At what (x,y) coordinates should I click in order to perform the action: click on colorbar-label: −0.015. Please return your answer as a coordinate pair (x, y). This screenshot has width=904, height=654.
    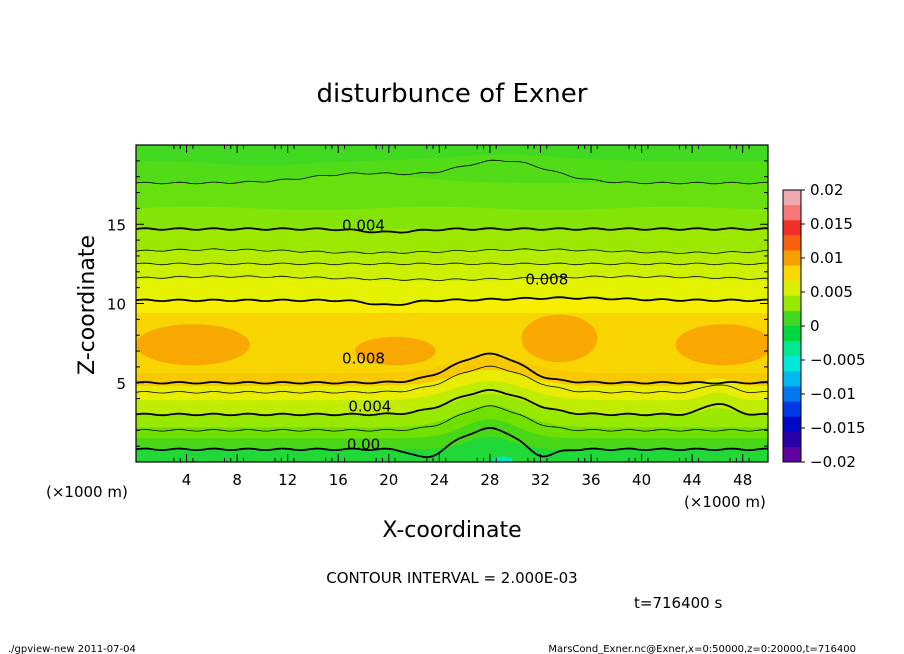
    Looking at the image, I should click on (838, 428).